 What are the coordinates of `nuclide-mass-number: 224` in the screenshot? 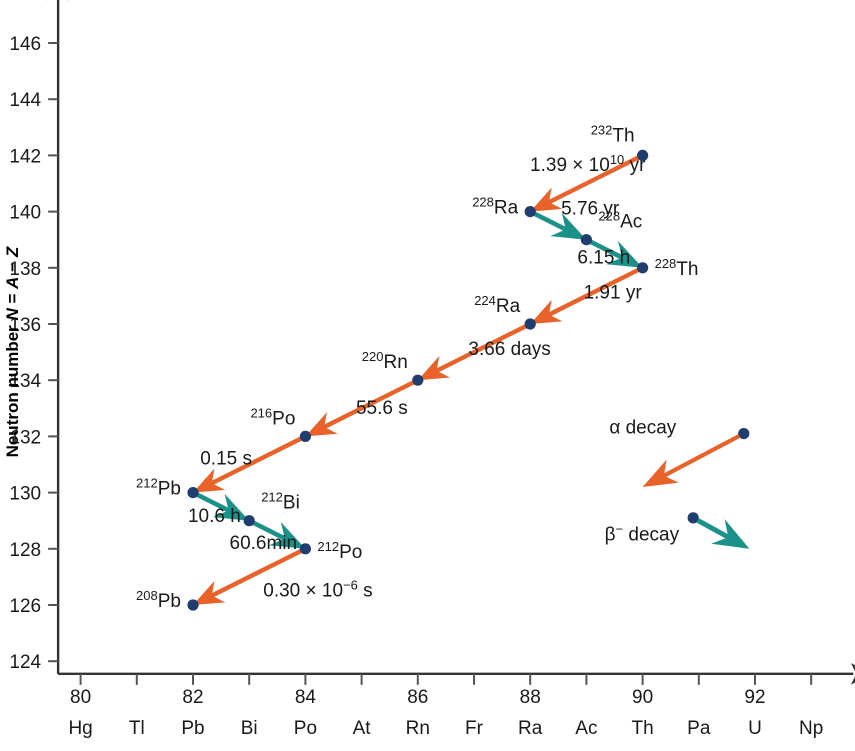 It's located at (485, 300).